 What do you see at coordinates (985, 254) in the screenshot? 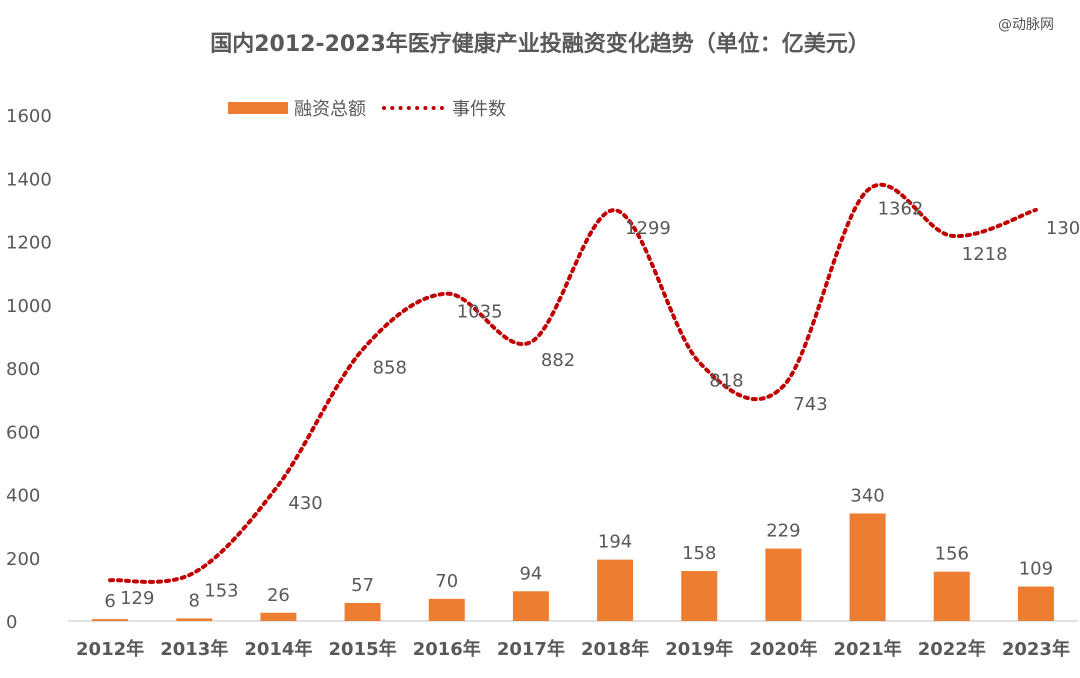
I see `line-value-label: 1218` at bounding box center [985, 254].